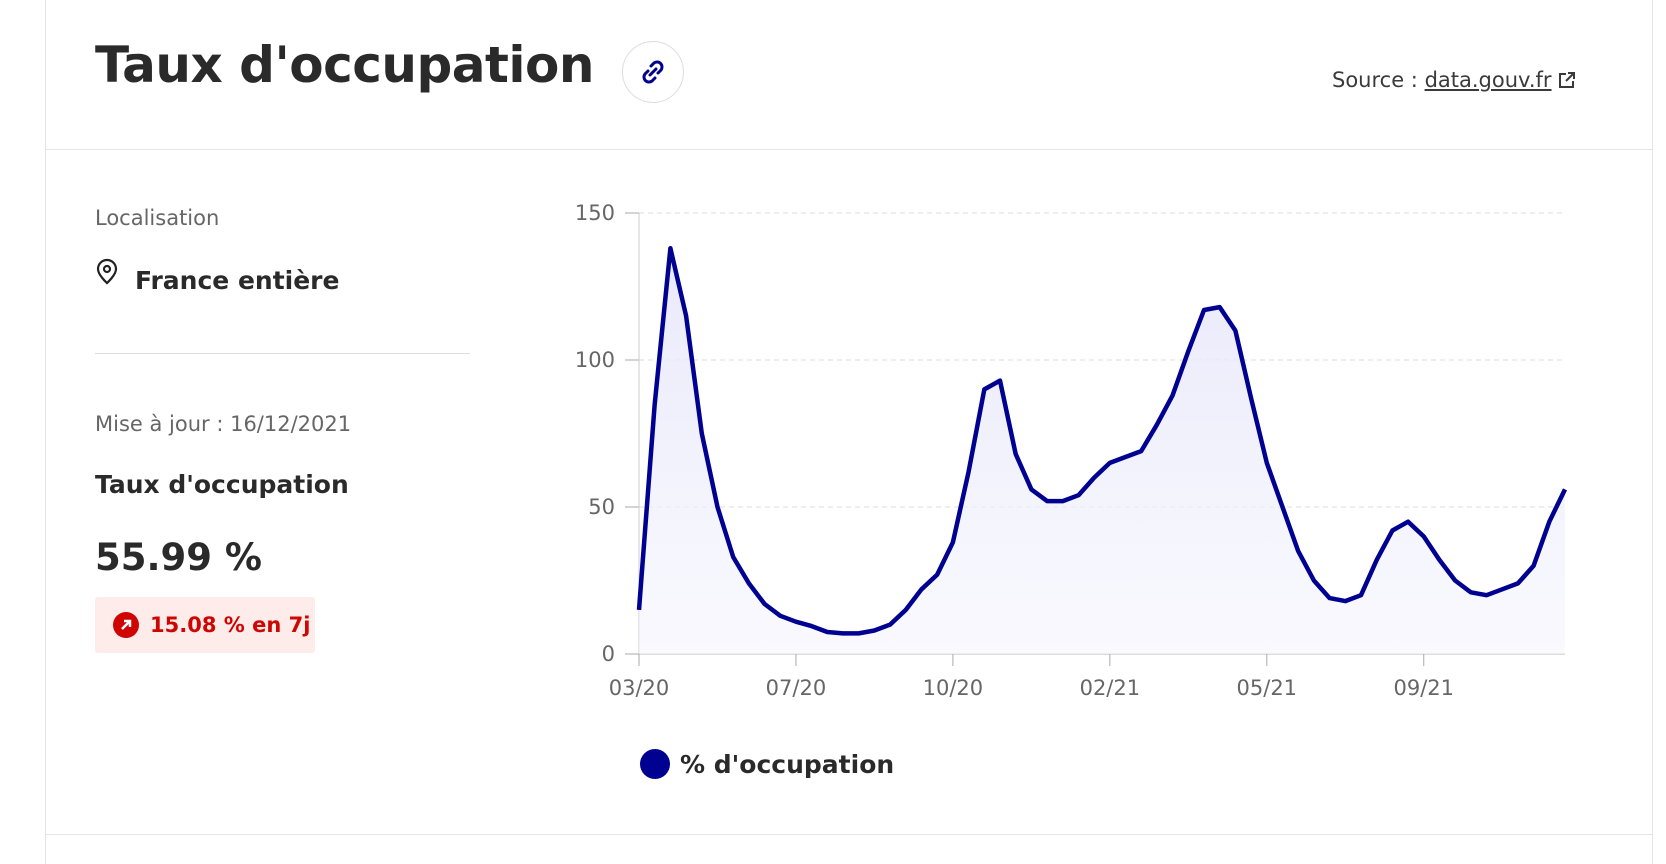 The image size is (1666, 864). I want to click on source: Source : data.gouv.fr, so click(1454, 80).